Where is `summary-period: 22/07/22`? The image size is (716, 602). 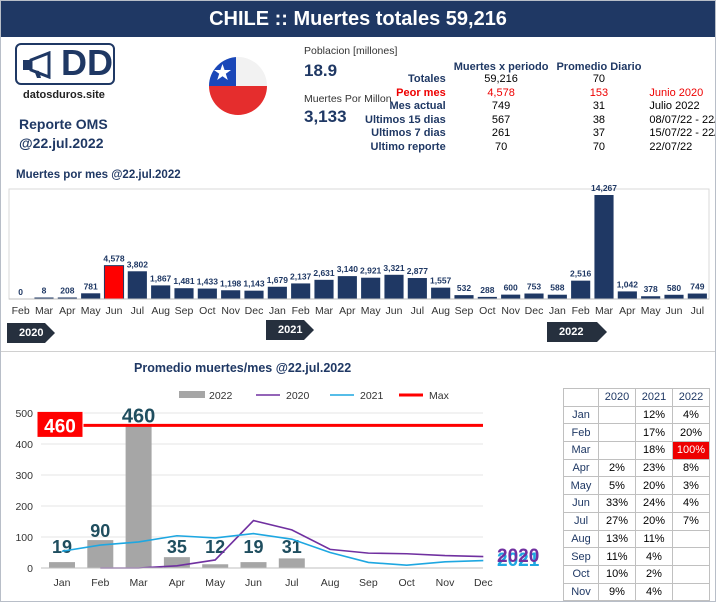
summary-period: 22/07/22 is located at coordinates (671, 146).